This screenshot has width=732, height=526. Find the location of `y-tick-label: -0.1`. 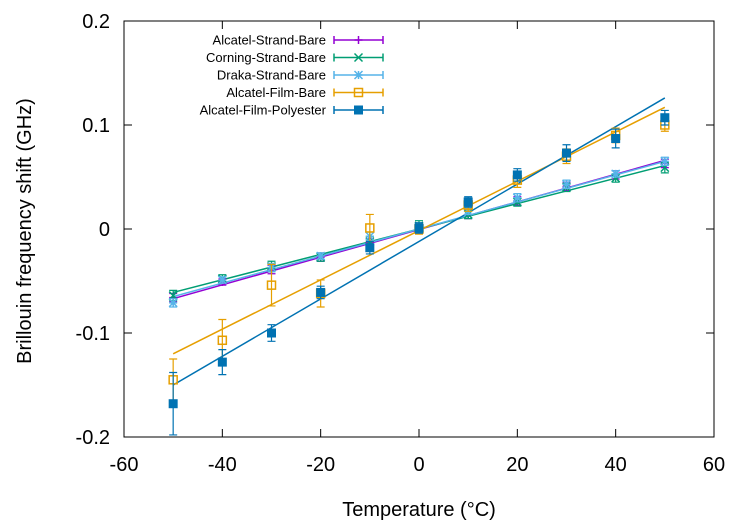

y-tick-label: -0.1 is located at coordinates (93, 334).